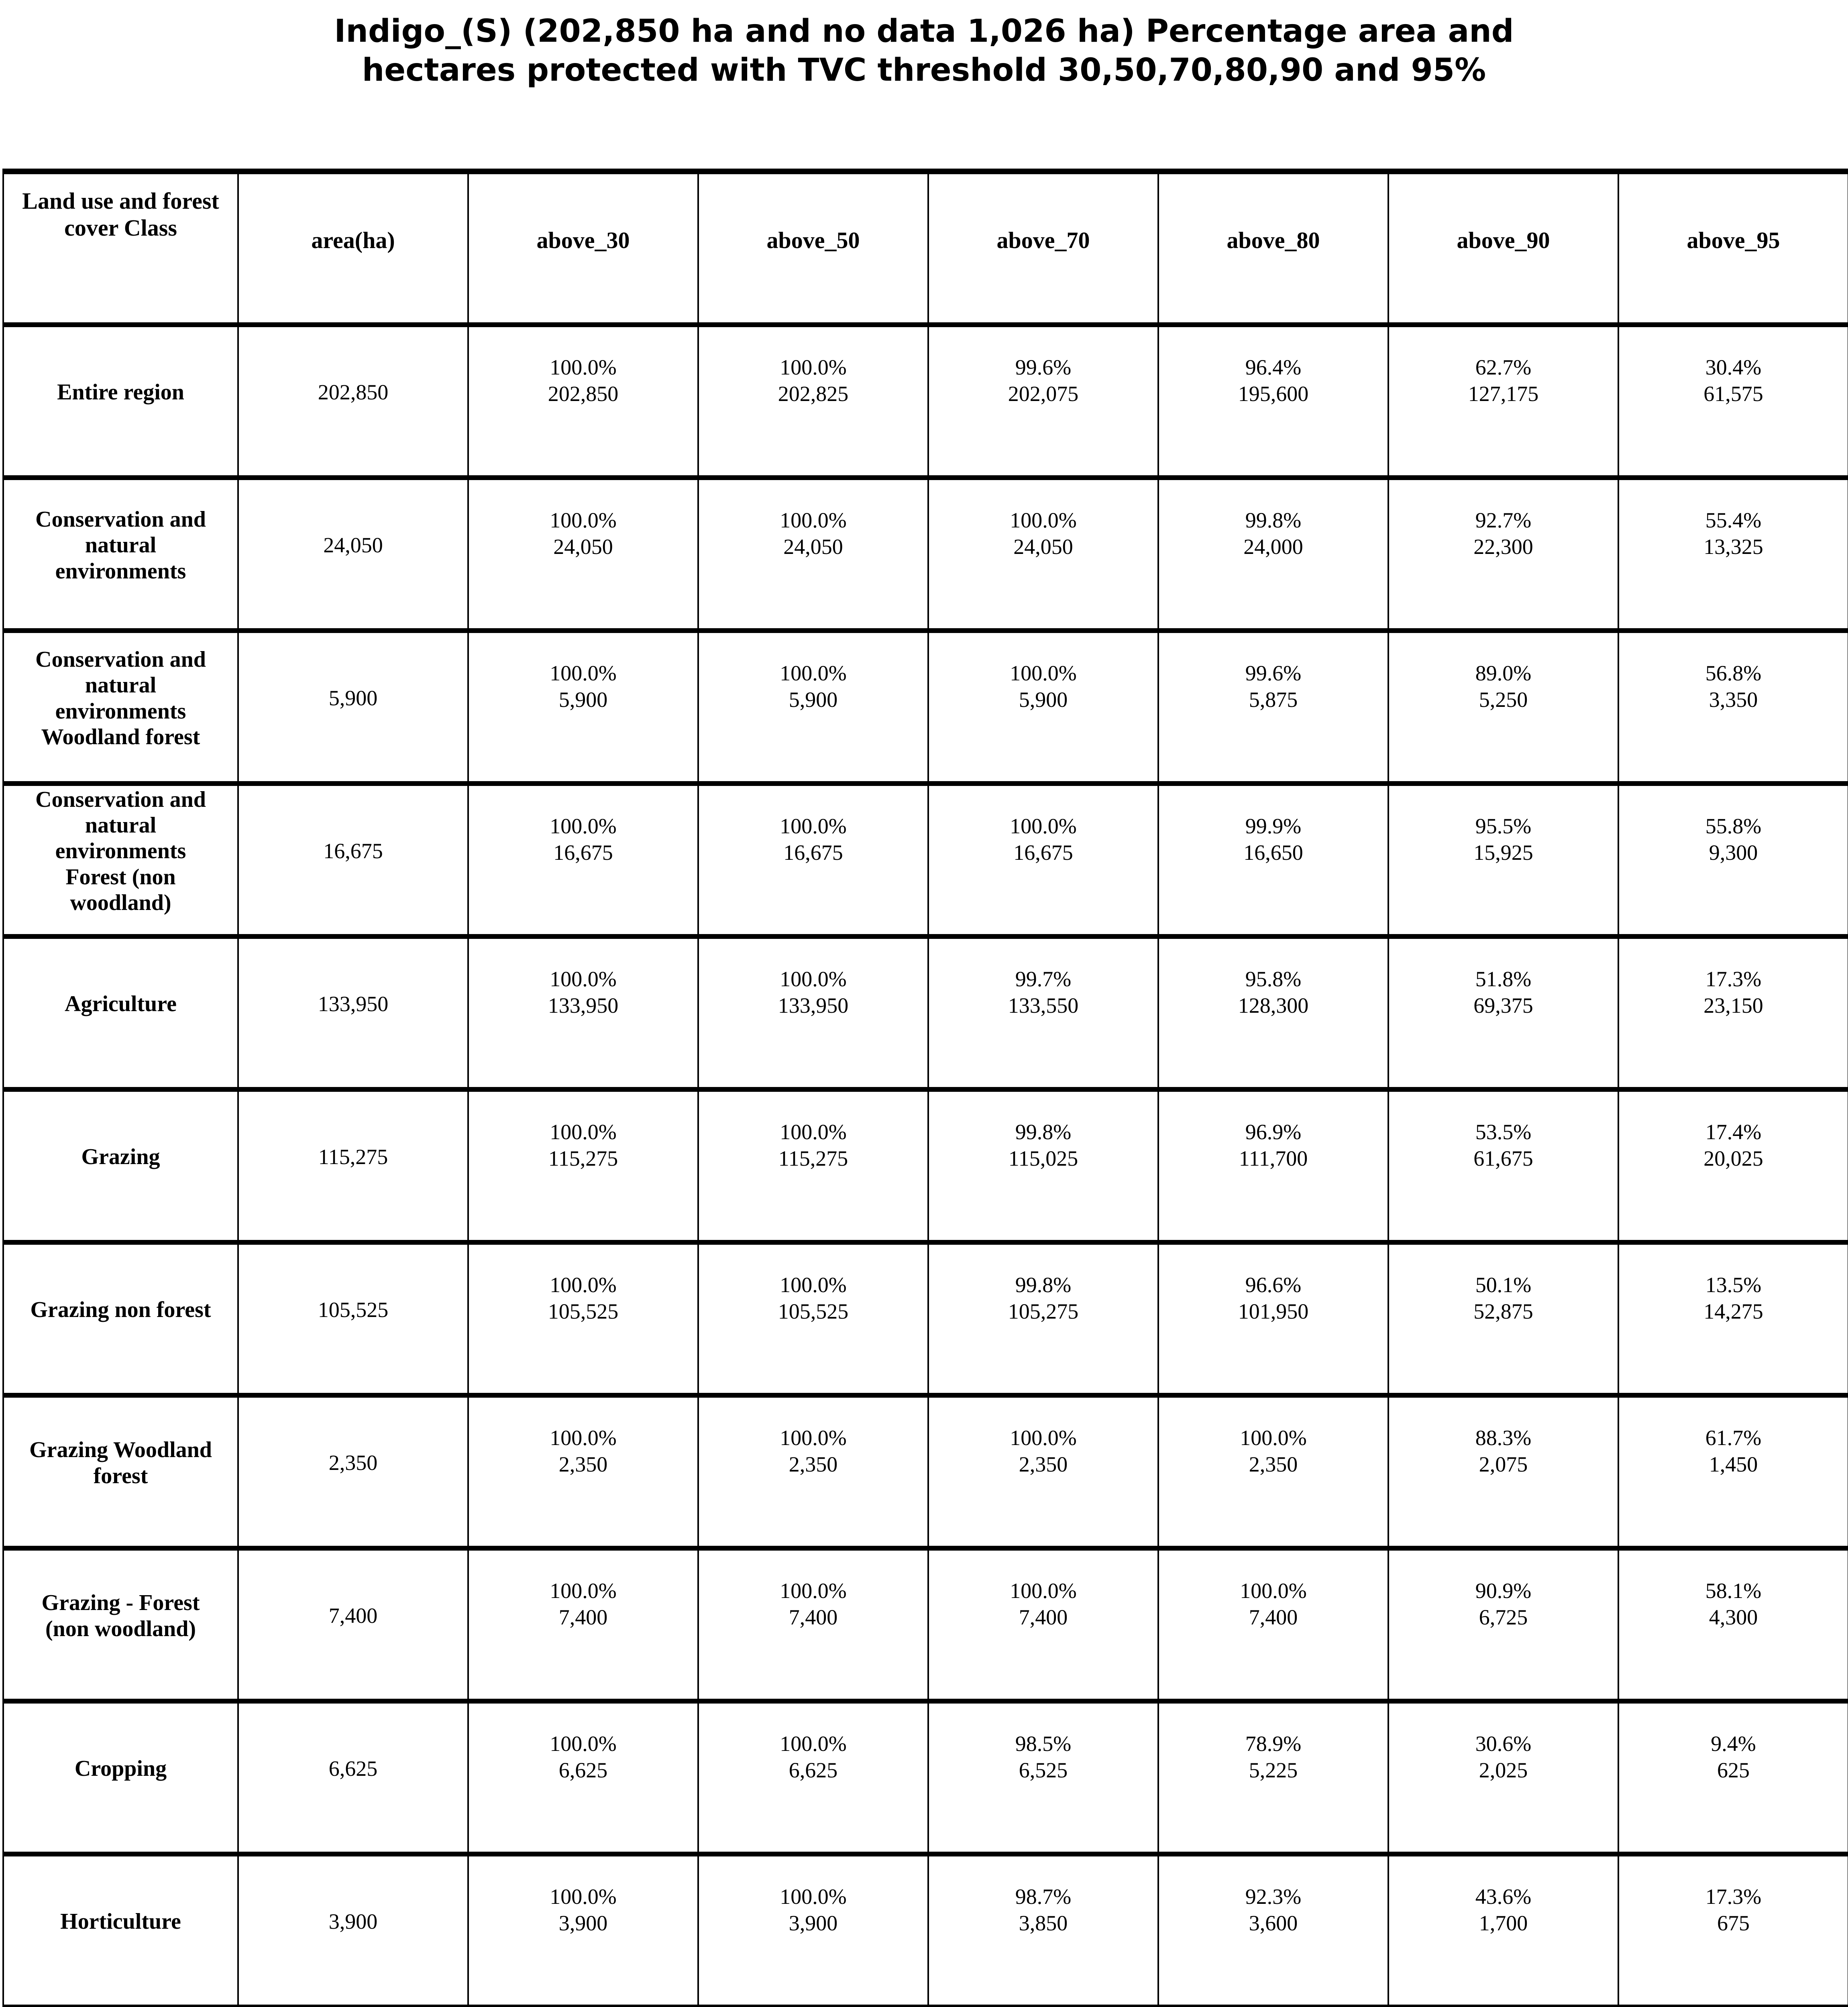 This screenshot has height=2007, width=1848. I want to click on value-cell: 99.9% 16,650, so click(1273, 860).